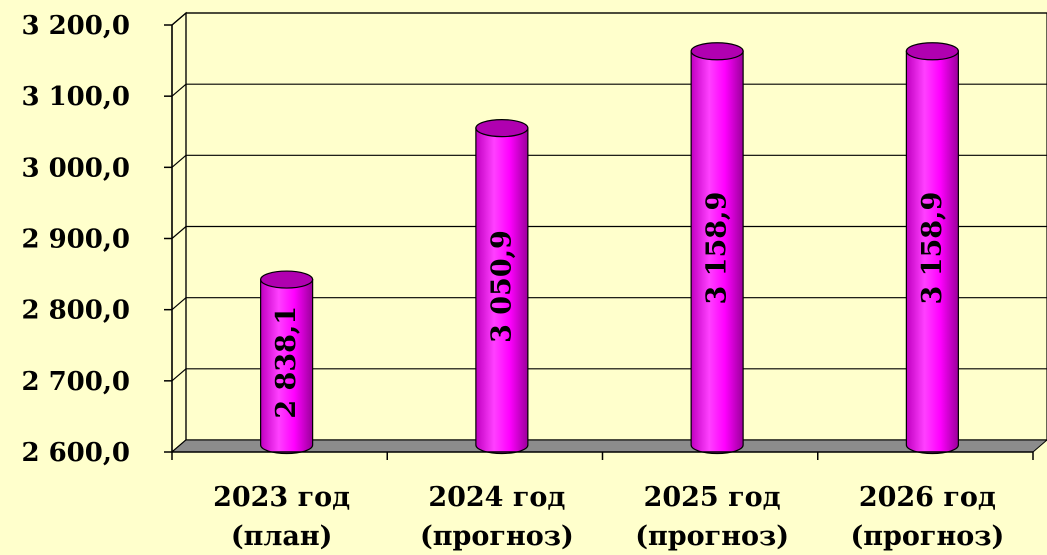  I want to click on data-label: 2 838,1, so click(286, 362).